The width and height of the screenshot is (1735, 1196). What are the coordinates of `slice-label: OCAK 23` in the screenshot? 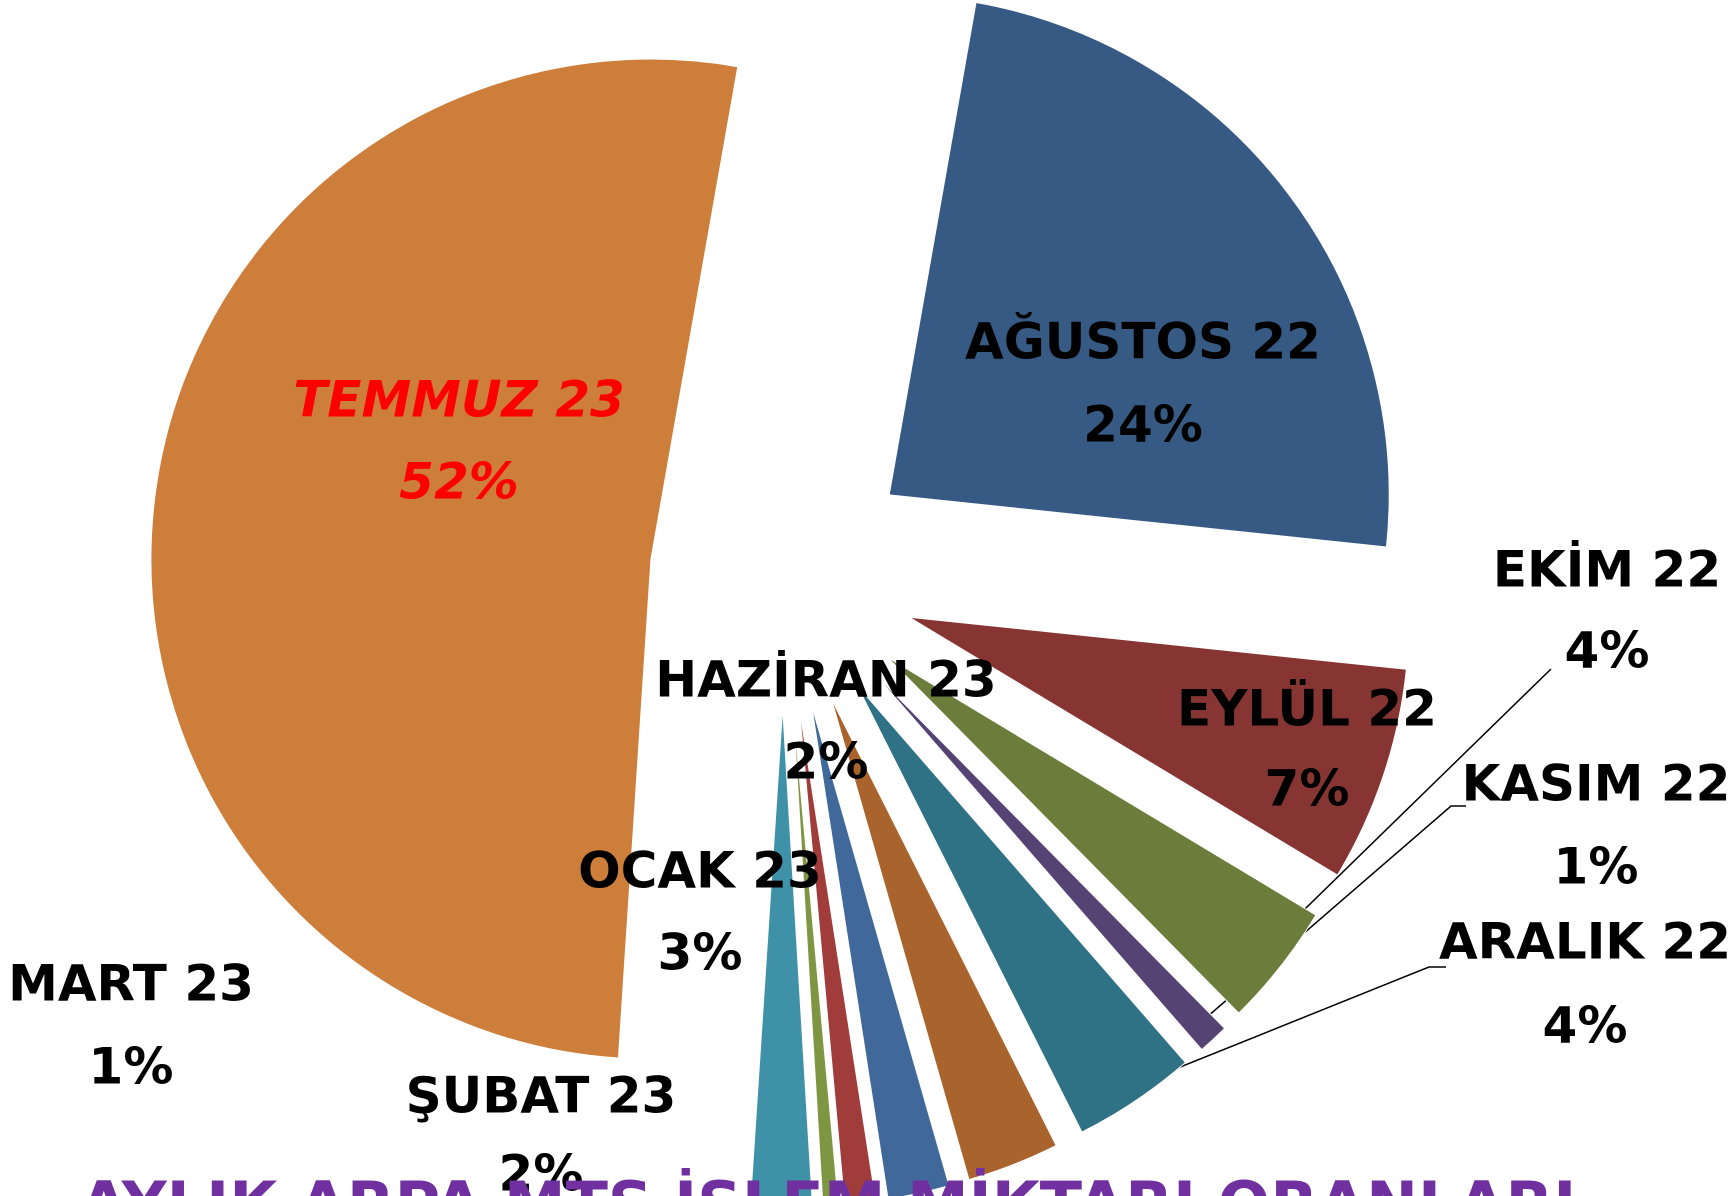 It's located at (700, 871).